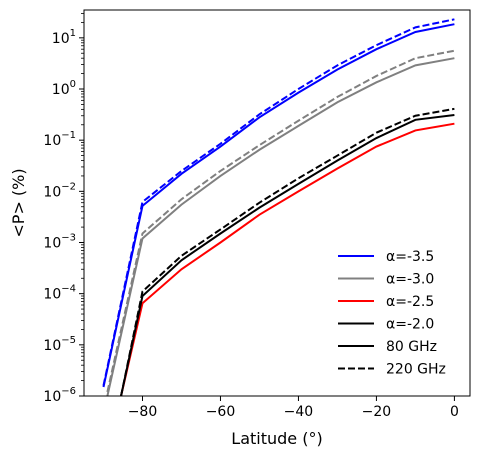 This screenshot has height=457, width=480. What do you see at coordinates (63, 209) in the screenshot?
I see `y-axis-ticks: 10⁻⁶ 10⁻⁵ 10⁻⁴ 10⁻³ 10⁻² 10⁻¹ 10⁰ 10¹` at bounding box center [63, 209].